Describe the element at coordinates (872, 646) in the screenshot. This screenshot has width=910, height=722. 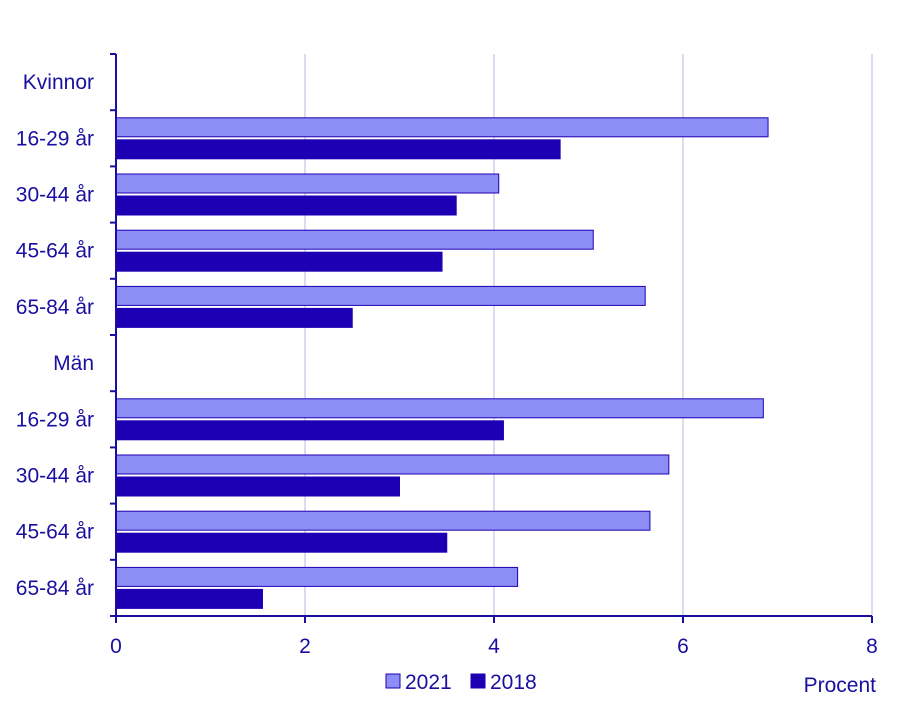
I see `x-tick-label: 8` at that location.